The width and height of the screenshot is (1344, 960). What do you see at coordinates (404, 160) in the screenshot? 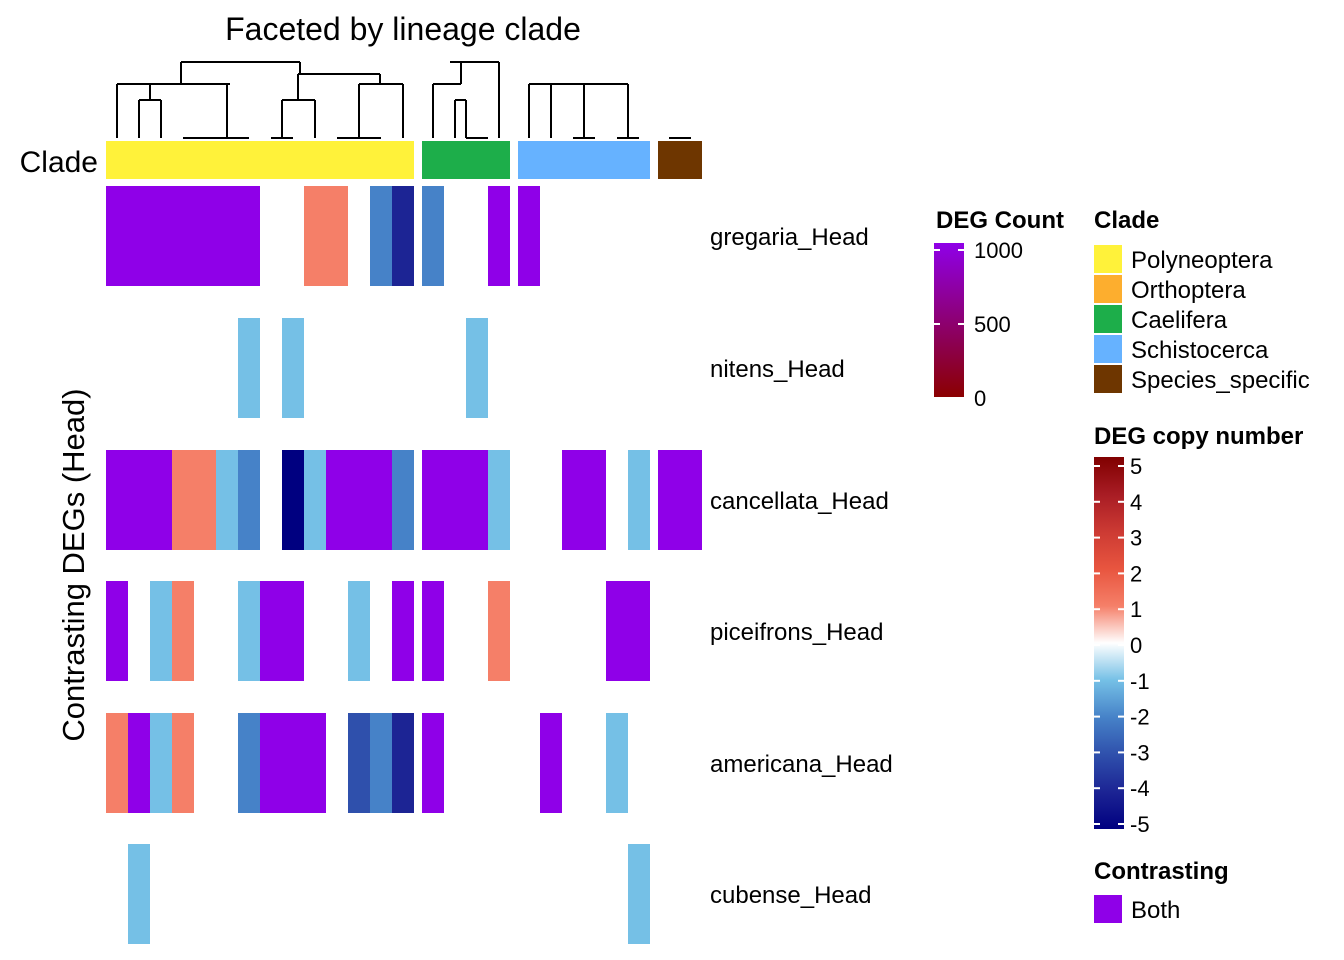
I see `clade-annotation-bar` at bounding box center [404, 160].